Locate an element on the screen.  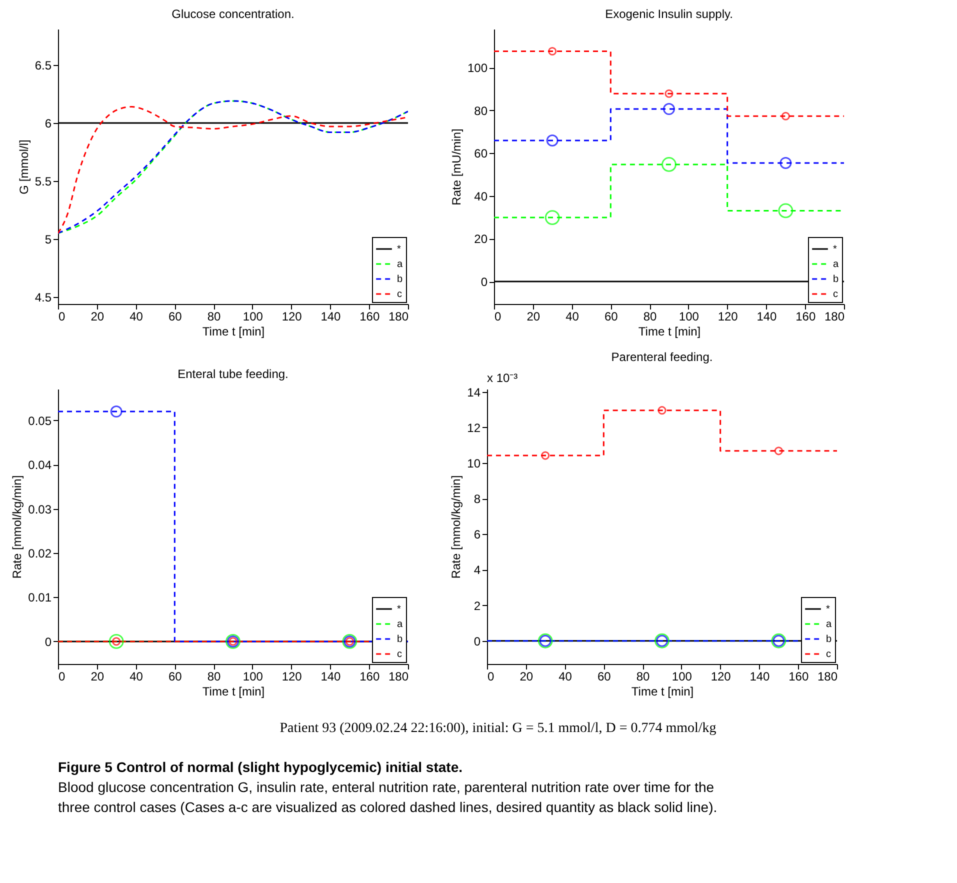
chart-title: Parenteral feeding. is located at coordinates (662, 357).